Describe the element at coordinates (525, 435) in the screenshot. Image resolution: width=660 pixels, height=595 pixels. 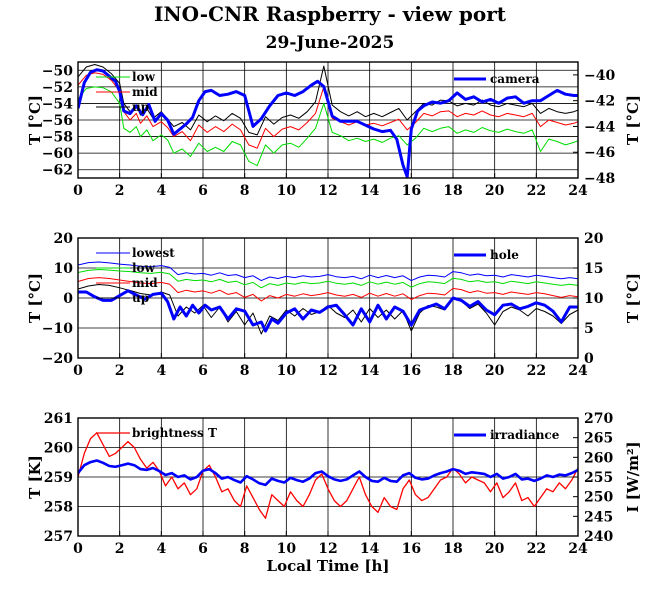
I see `legend-label: irradiance` at that location.